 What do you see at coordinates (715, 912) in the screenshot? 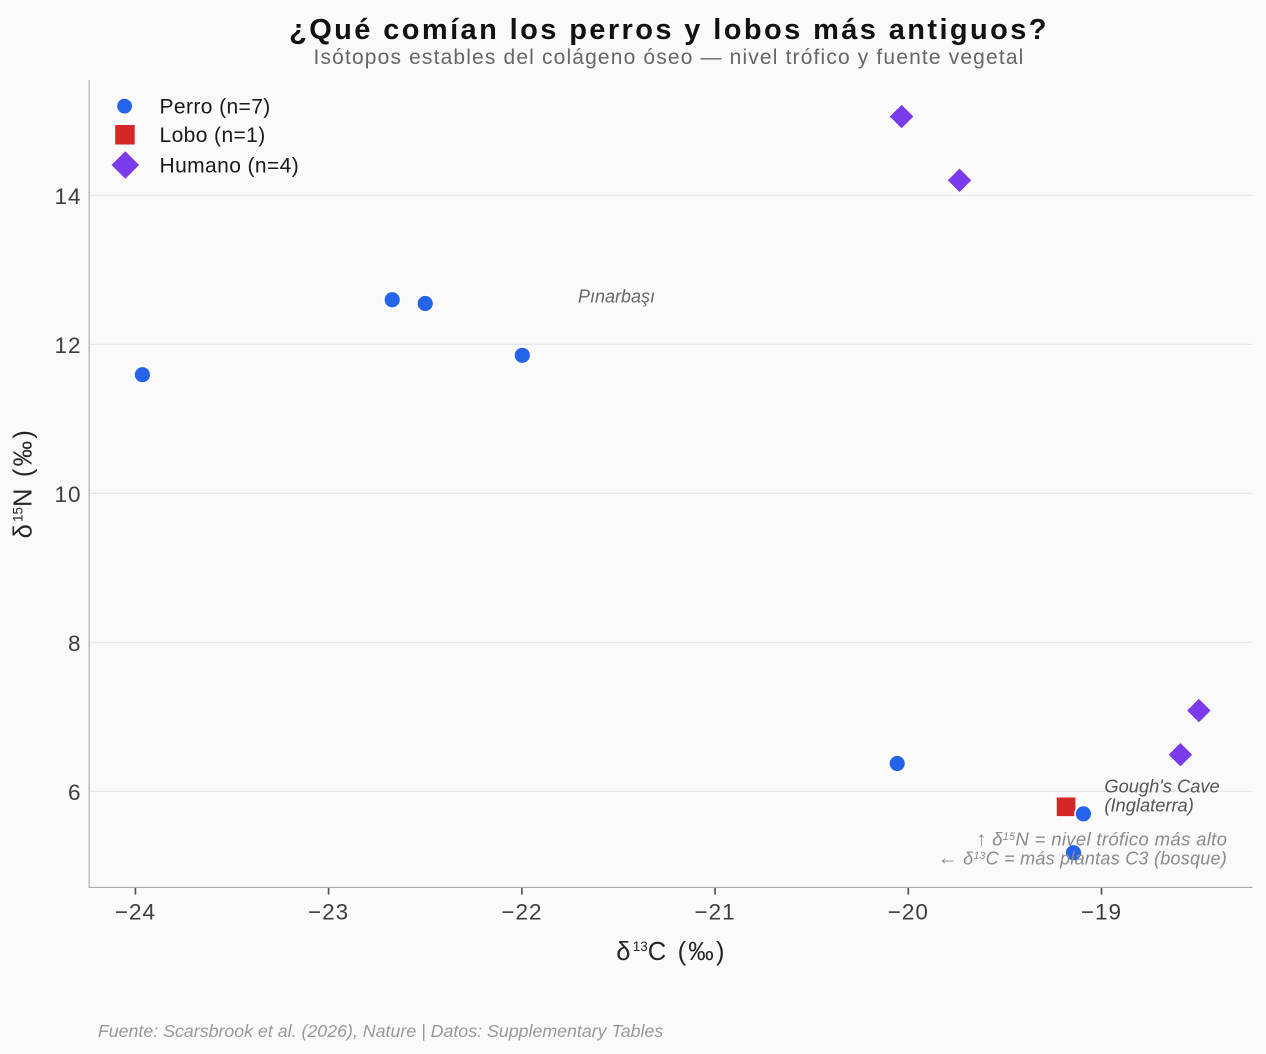
I see `svg-text: −21` at bounding box center [715, 912].